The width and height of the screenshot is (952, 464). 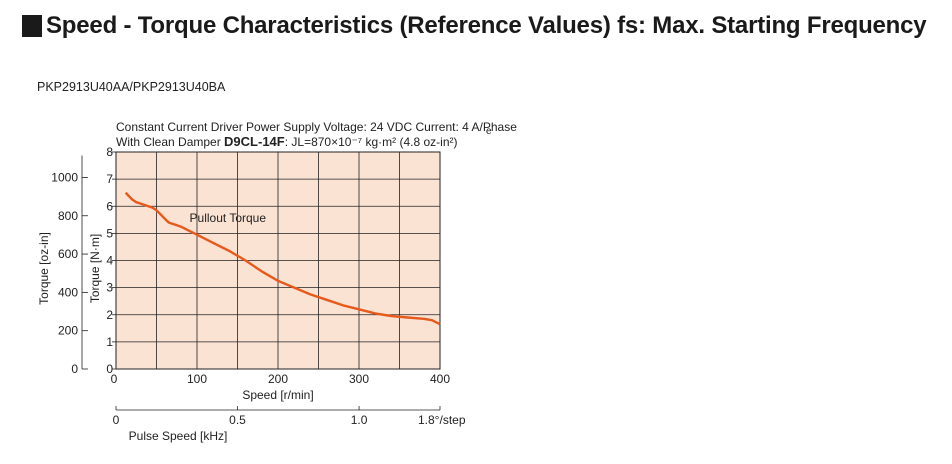 What do you see at coordinates (178, 436) in the screenshot?
I see `x2-axis-label: Pulse Speed [kHz]` at bounding box center [178, 436].